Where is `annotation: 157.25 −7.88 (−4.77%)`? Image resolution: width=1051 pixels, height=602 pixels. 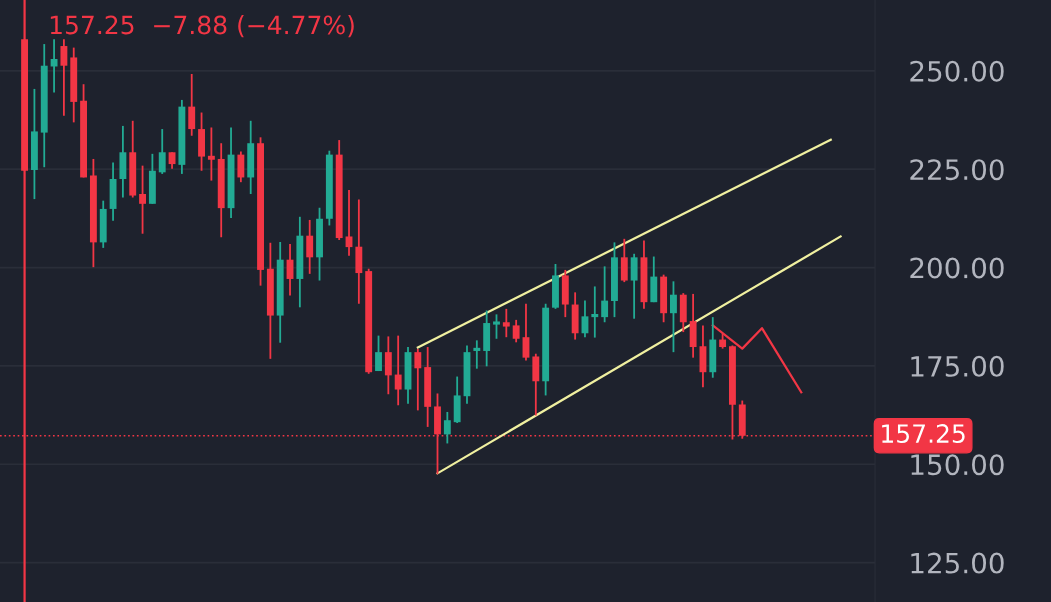
annotation: 157.25 −7.88 (−4.77%) is located at coordinates (202, 26).